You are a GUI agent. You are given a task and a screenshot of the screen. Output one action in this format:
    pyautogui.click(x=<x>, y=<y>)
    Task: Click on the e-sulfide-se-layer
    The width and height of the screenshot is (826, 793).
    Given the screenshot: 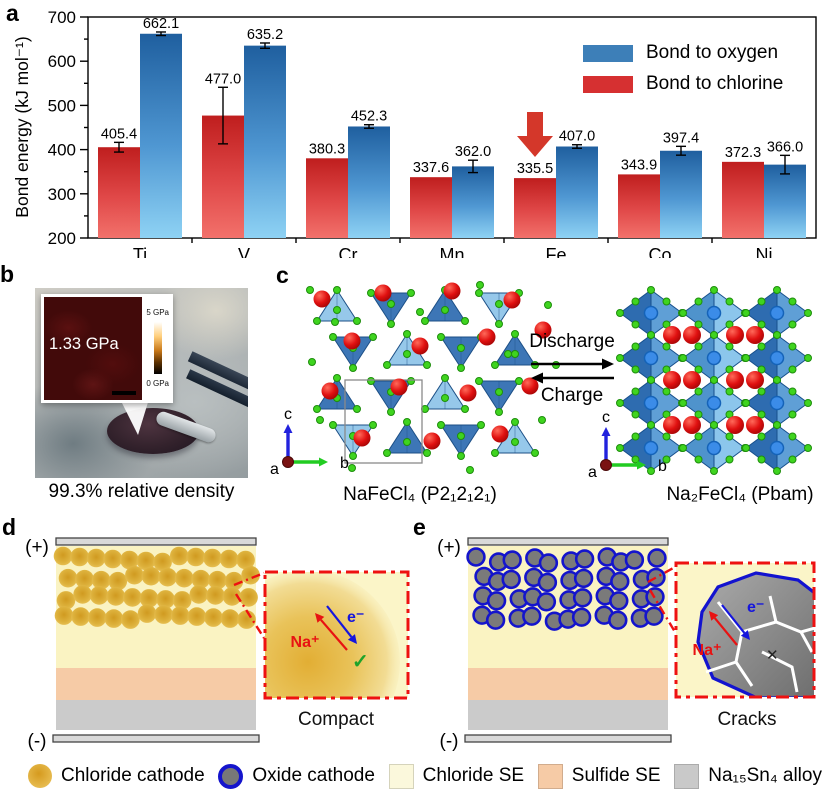 What is the action you would take?
    pyautogui.click(x=568, y=684)
    